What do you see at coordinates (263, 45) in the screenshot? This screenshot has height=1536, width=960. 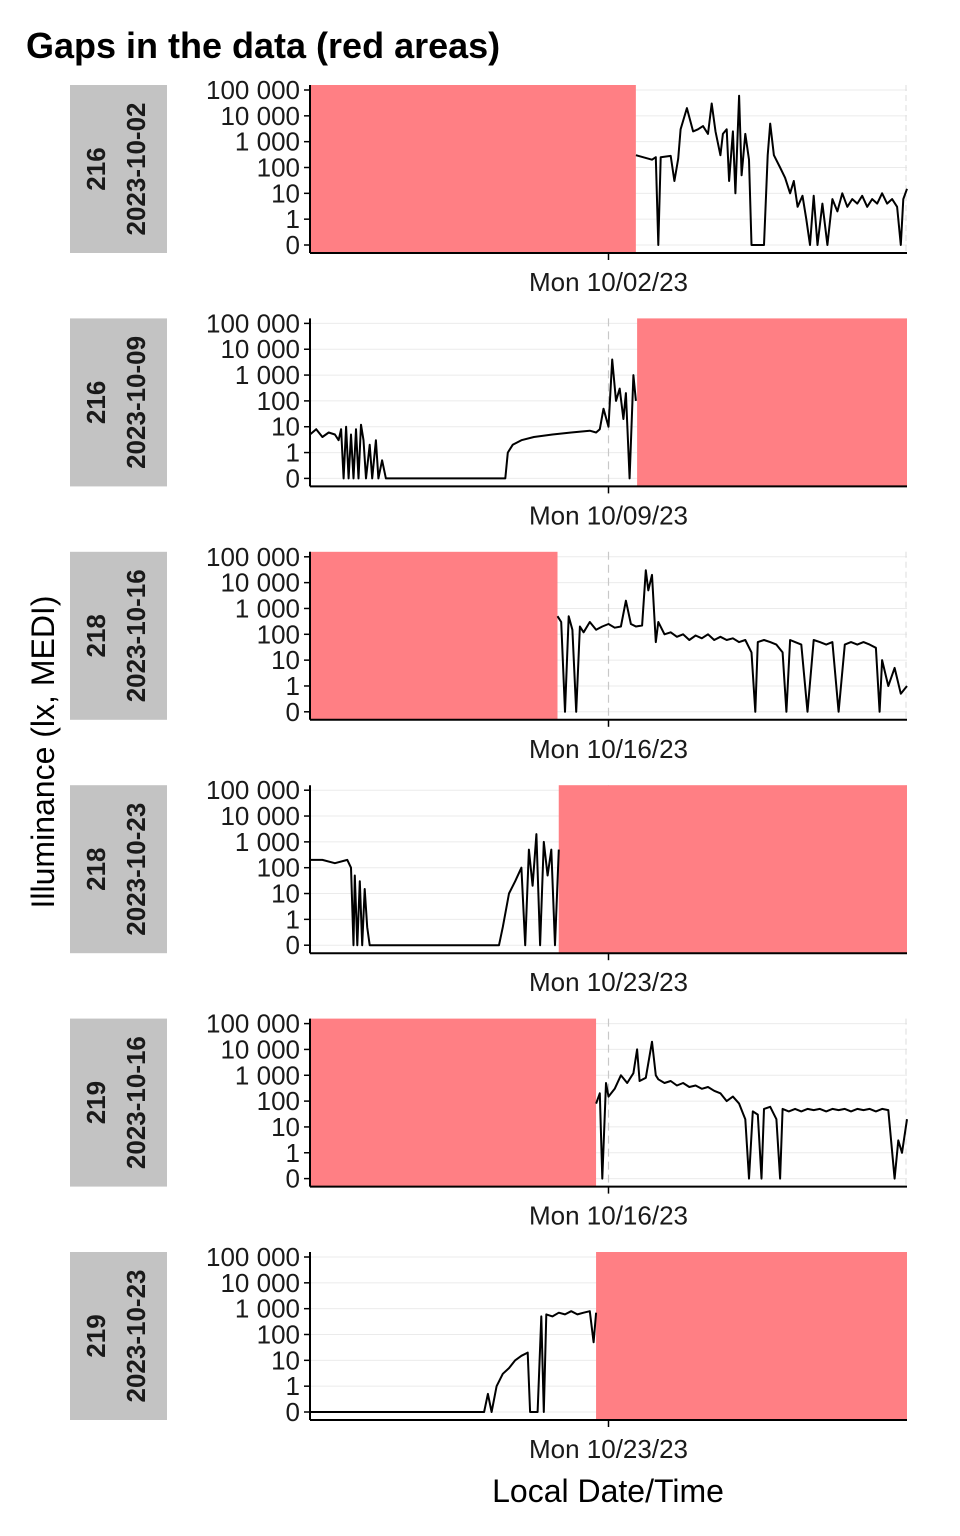 I see `chart-title: Gaps in the data (red areas)` at bounding box center [263, 45].